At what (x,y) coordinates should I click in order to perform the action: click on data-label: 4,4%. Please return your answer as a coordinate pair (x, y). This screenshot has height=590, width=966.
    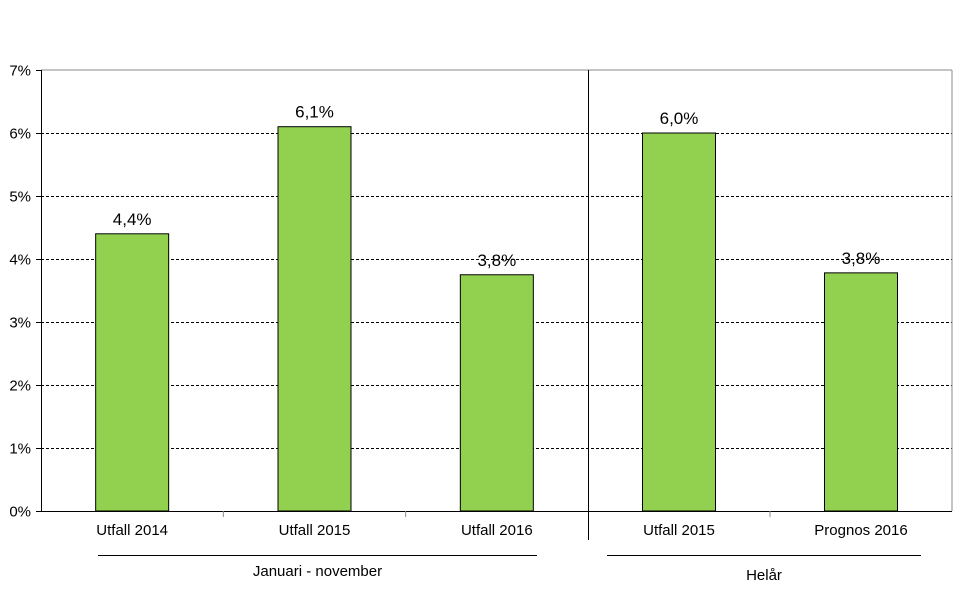
    Looking at the image, I should click on (132, 219).